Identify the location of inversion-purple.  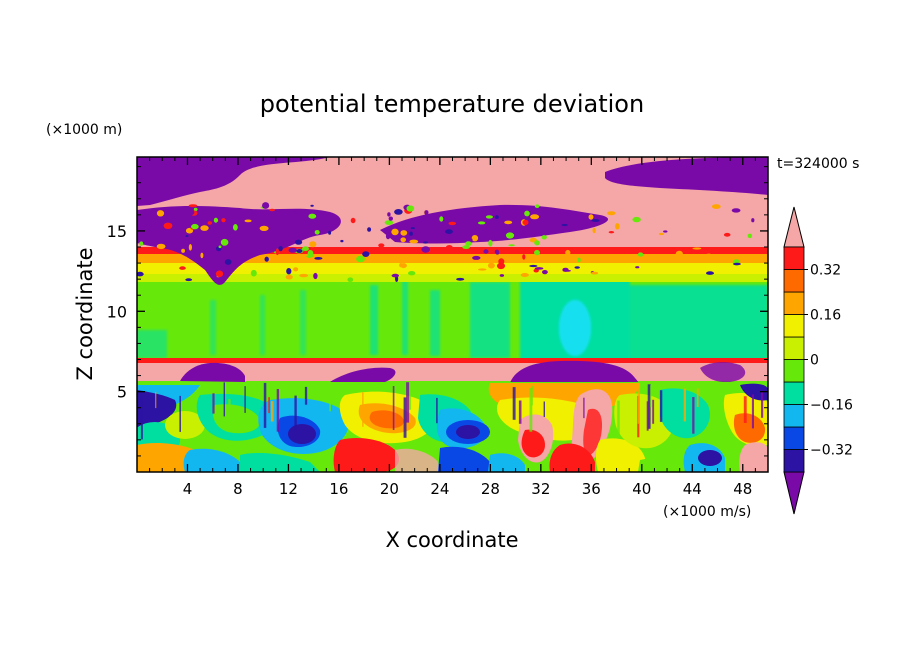
(463, 372).